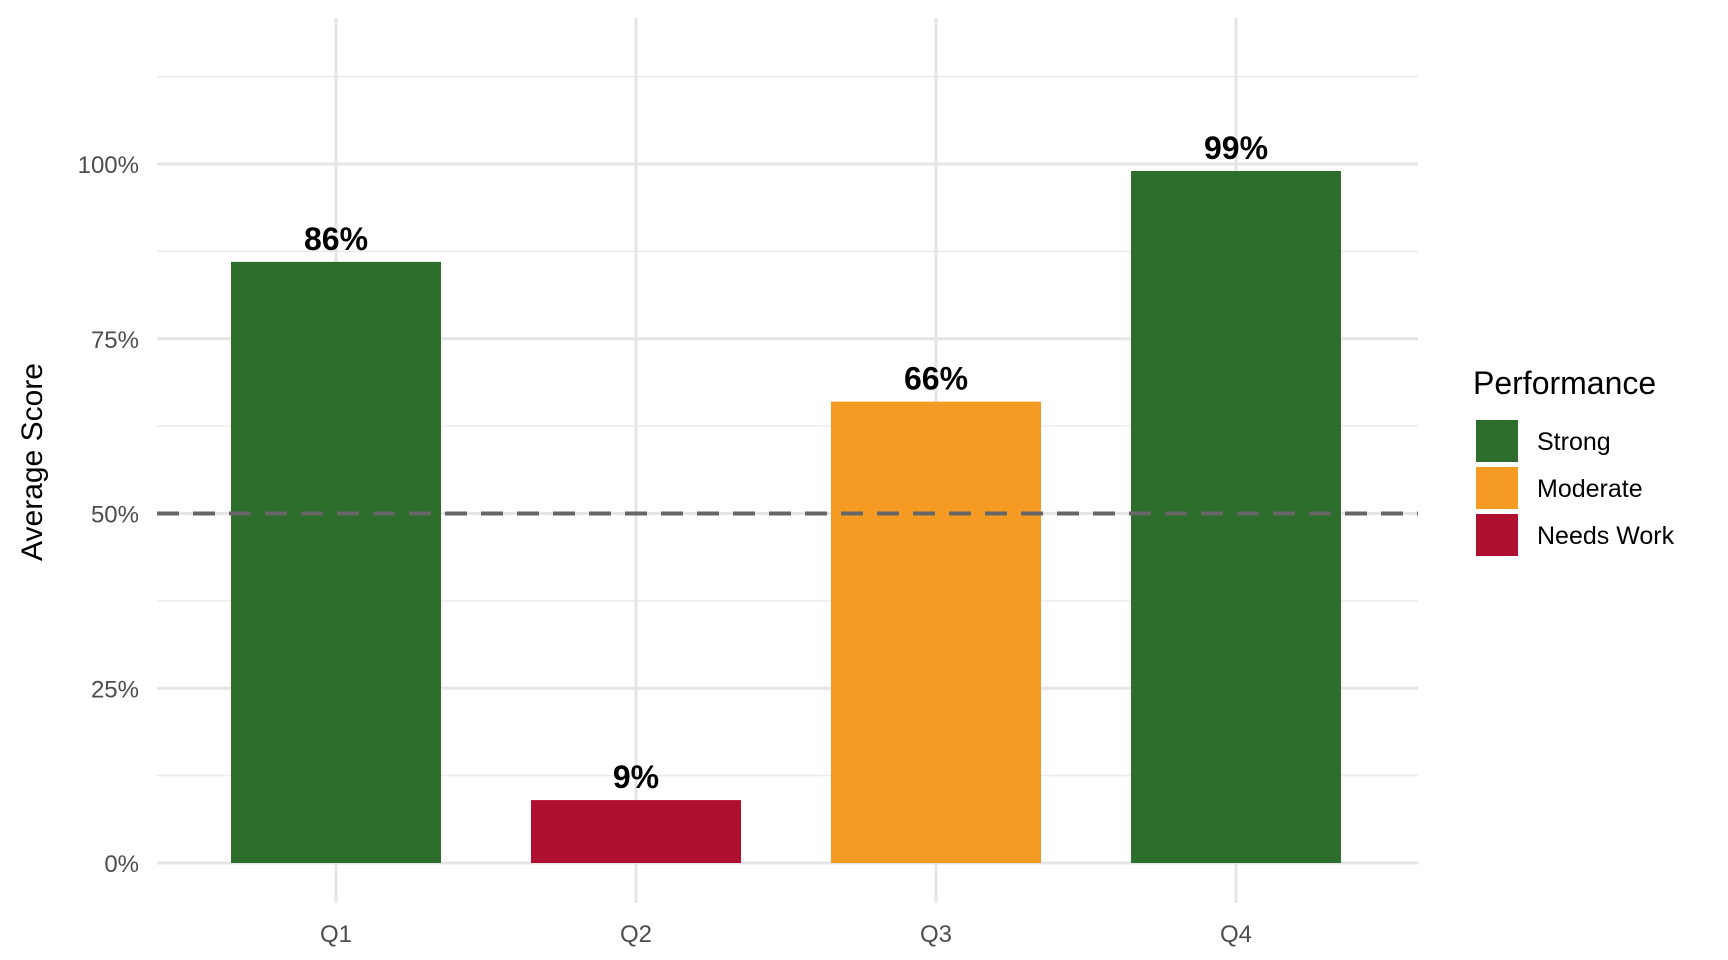 This screenshot has height=960, width=1728. I want to click on y-tick-label: 50%, so click(115, 515).